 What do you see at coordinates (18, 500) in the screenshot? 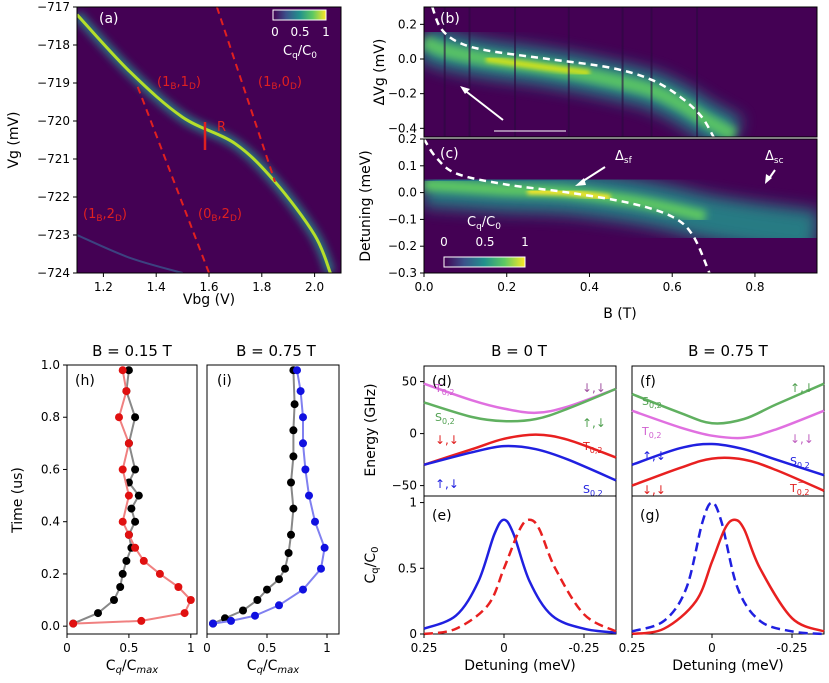
I see `panel-h-ylabel: Time (us)` at bounding box center [18, 500].